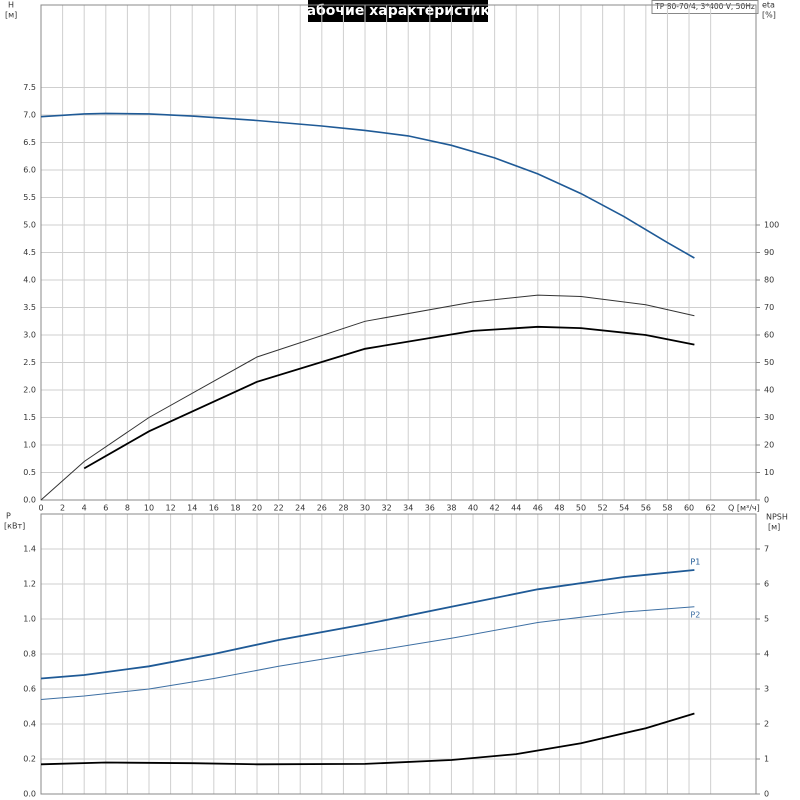 Image resolution: width=800 pixels, height=800 pixels. Describe the element at coordinates (766, 584) in the screenshot. I see `y2-tick-label: 6` at that location.